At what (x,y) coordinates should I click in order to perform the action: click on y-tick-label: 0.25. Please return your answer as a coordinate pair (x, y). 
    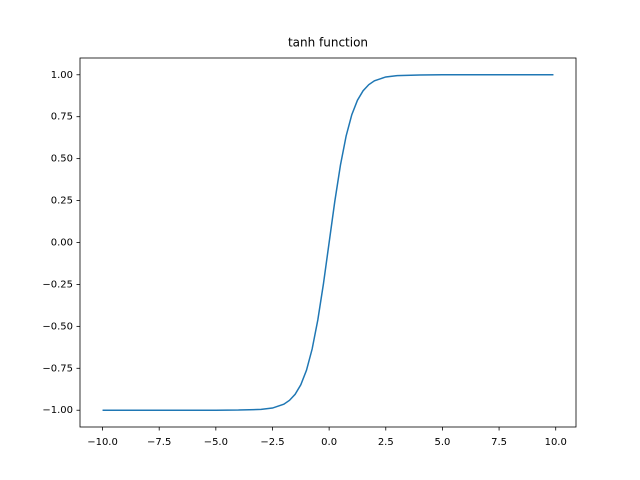
    Looking at the image, I should click on (62, 201).